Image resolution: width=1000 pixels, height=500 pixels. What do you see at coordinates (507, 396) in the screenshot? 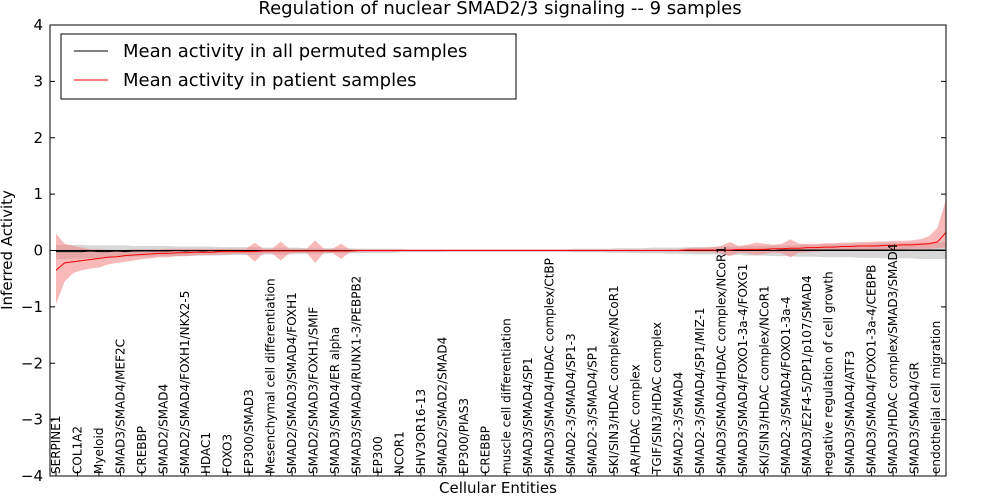
I see `x-tick-label: muscle cell differentiation` at bounding box center [507, 396].